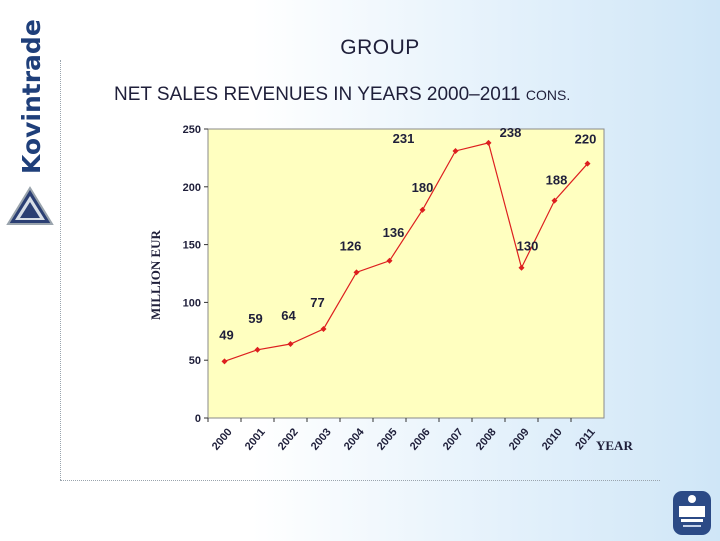 Image resolution: width=720 pixels, height=541 pixels. What do you see at coordinates (614, 445) in the screenshot?
I see `x-axis-label: YEAR` at bounding box center [614, 445].